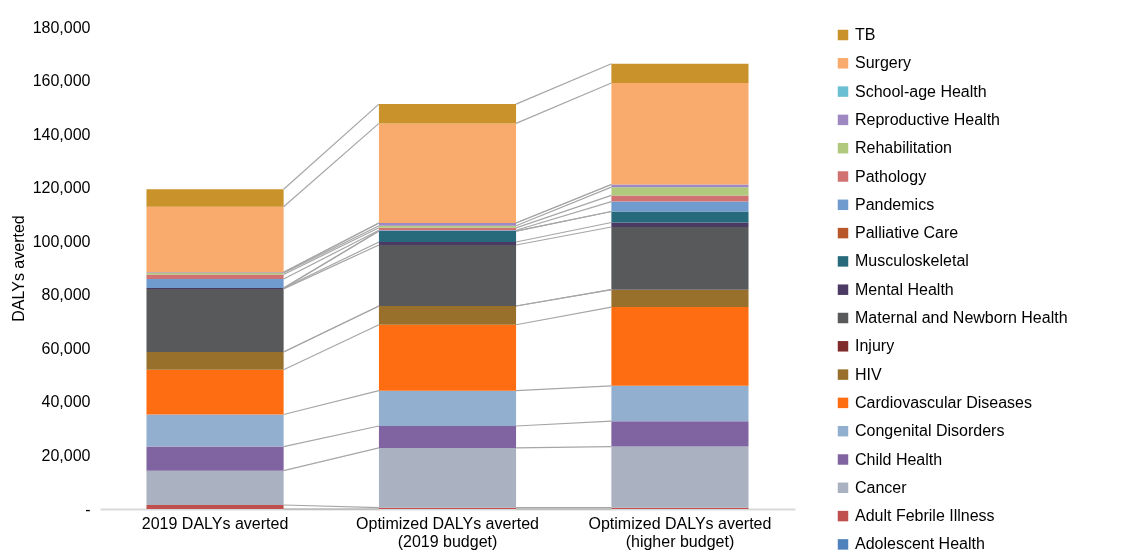  I want to click on legend-label: Musculoskeletal, so click(912, 261).